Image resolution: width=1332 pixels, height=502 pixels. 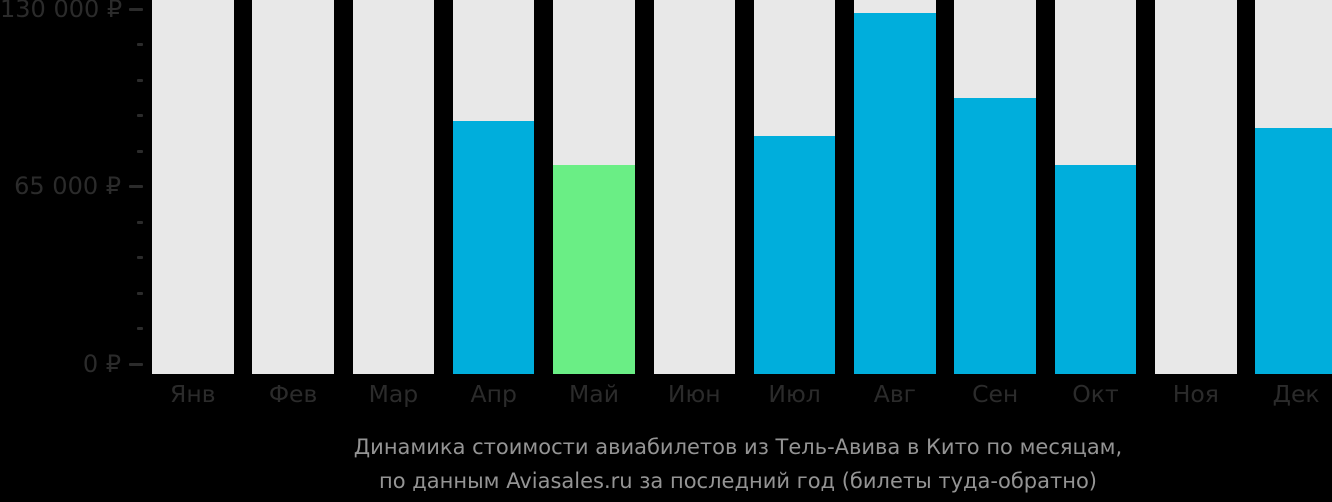 What do you see at coordinates (393, 394) in the screenshot?
I see `x-axis-label-Мар: Мар` at bounding box center [393, 394].